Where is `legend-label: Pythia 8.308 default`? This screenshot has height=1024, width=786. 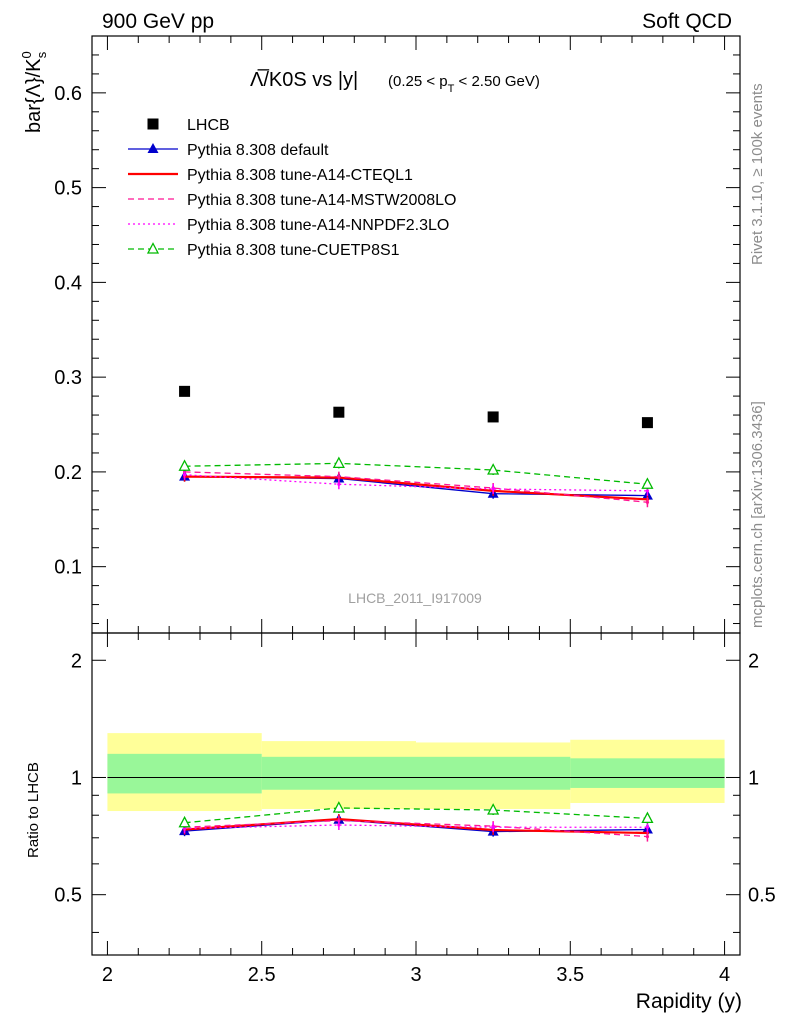 legend-label: Pythia 8.308 default is located at coordinates (258, 150).